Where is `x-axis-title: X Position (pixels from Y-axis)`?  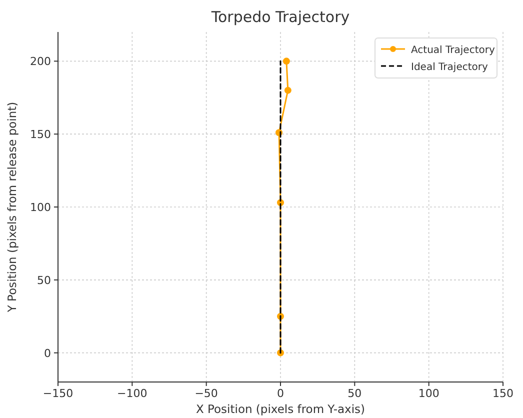
x-axis-title: X Position (pixels from Y-axis) is located at coordinates (281, 409).